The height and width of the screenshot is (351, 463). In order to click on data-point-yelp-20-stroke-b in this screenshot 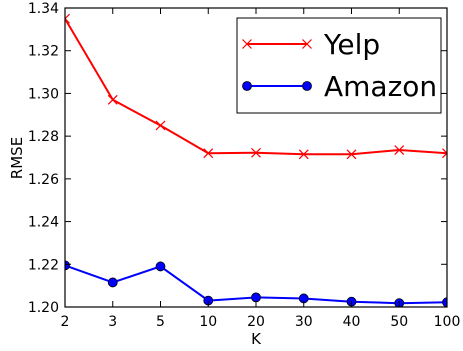, I will do `click(256, 152)`.